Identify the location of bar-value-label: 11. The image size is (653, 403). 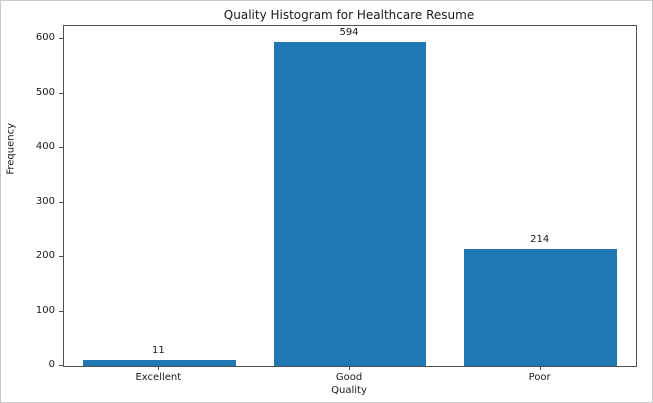
(158, 350).